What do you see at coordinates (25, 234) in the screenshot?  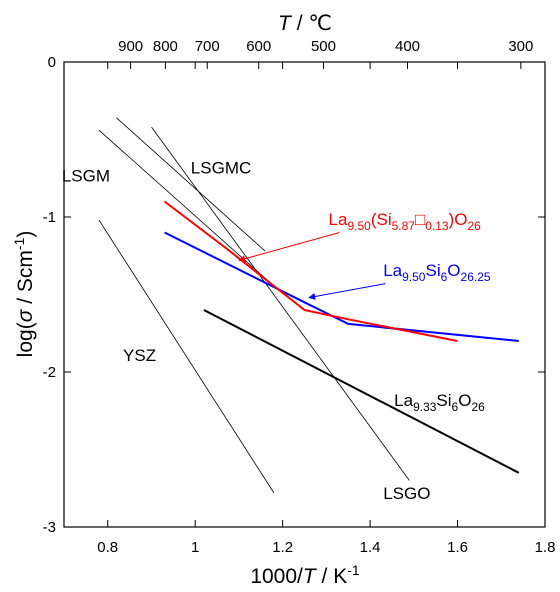 I see `y-axis-suffix: )` at bounding box center [25, 234].